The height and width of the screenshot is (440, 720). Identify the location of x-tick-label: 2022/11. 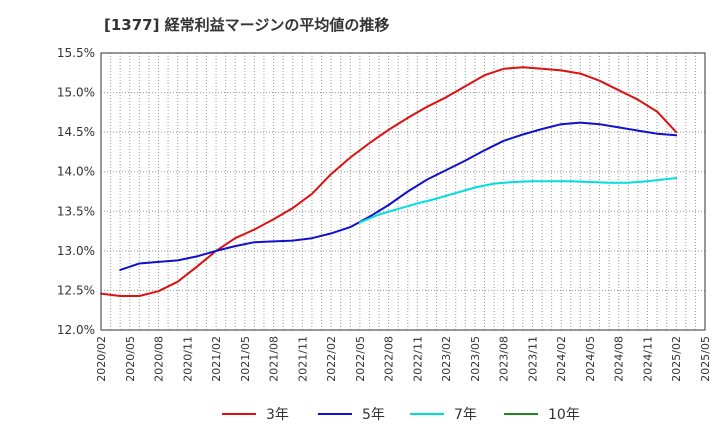
(417, 359).